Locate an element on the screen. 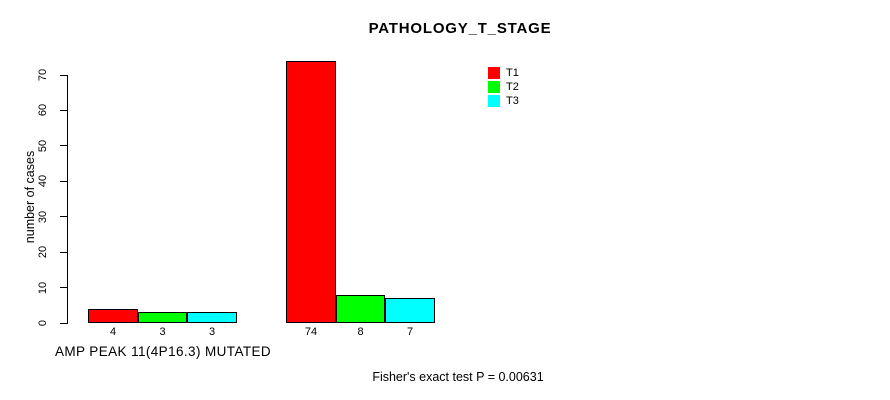  bar-value-label: 4 is located at coordinates (113, 332).